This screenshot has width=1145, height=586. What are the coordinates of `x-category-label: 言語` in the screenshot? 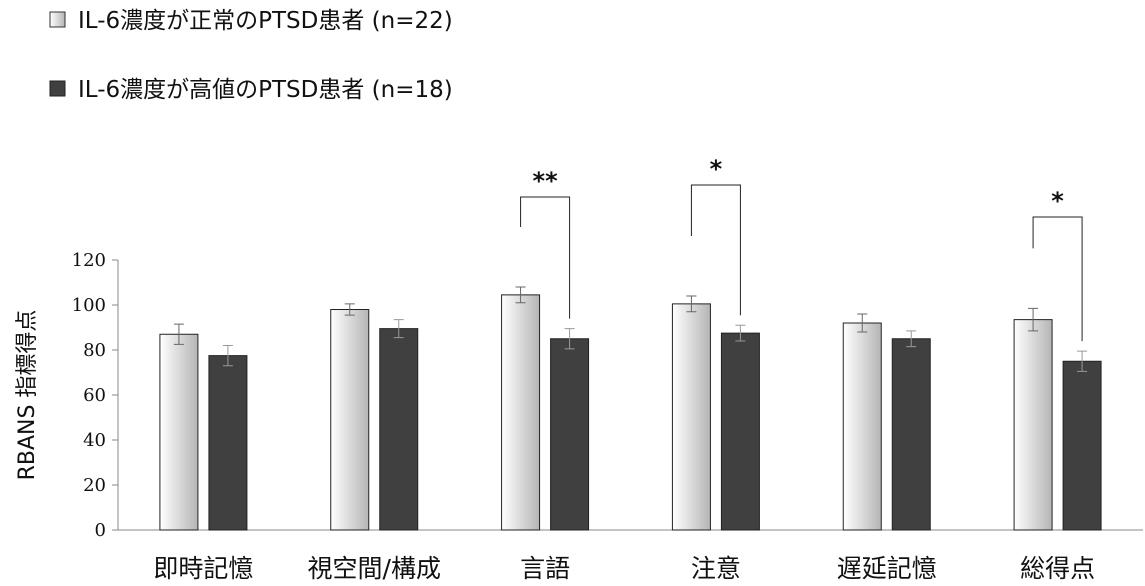 It's located at (545, 568).